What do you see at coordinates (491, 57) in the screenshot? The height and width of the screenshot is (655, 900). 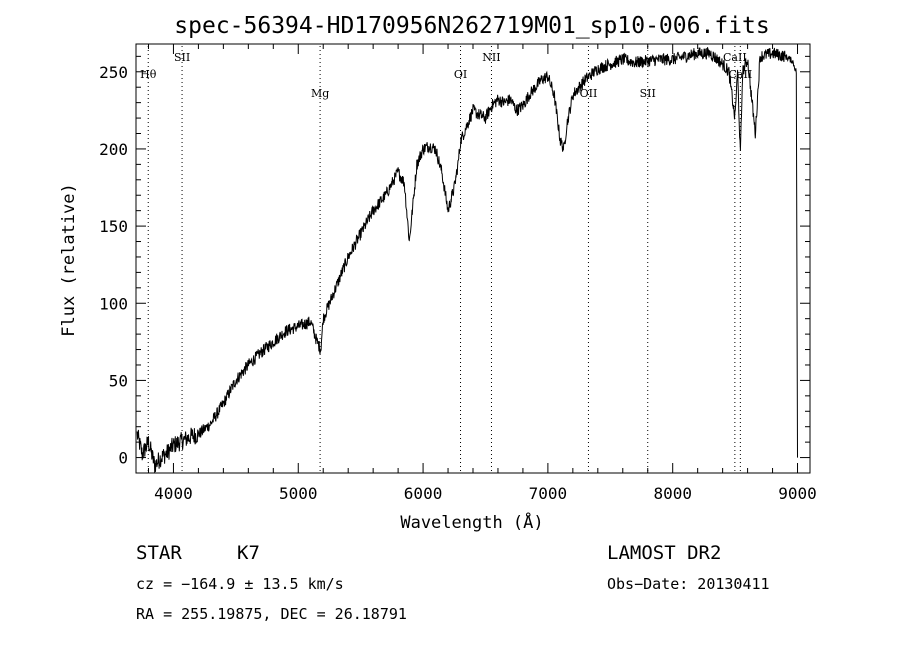 I see `spectral-line-label: NII` at bounding box center [491, 57].